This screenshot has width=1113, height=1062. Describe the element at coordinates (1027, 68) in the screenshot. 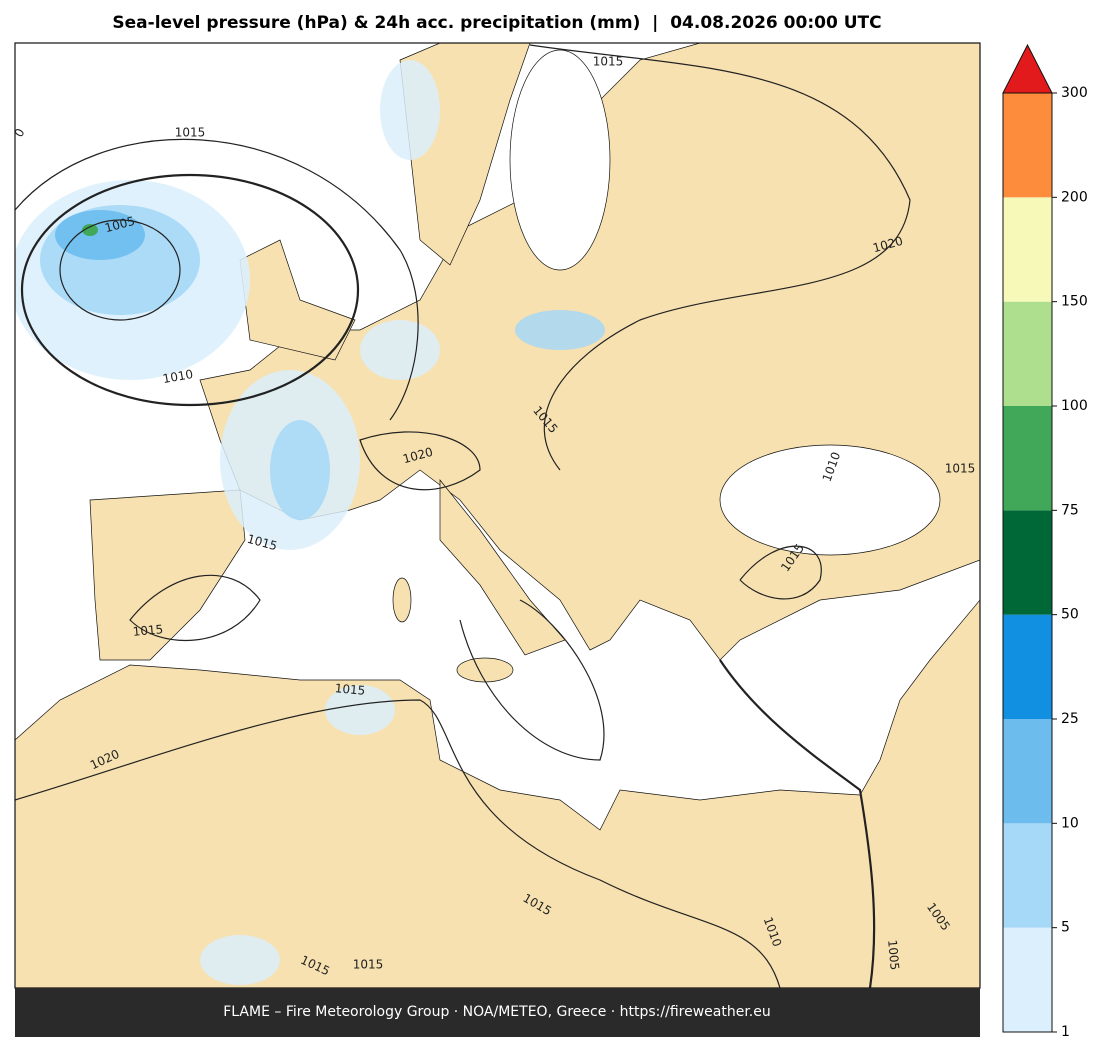

I see `colorbar-extension` at that location.